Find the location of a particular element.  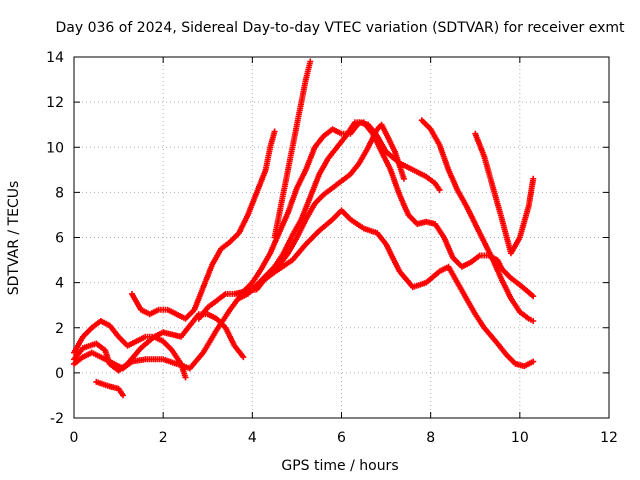

y-tick-label: 2 is located at coordinates (59, 329).